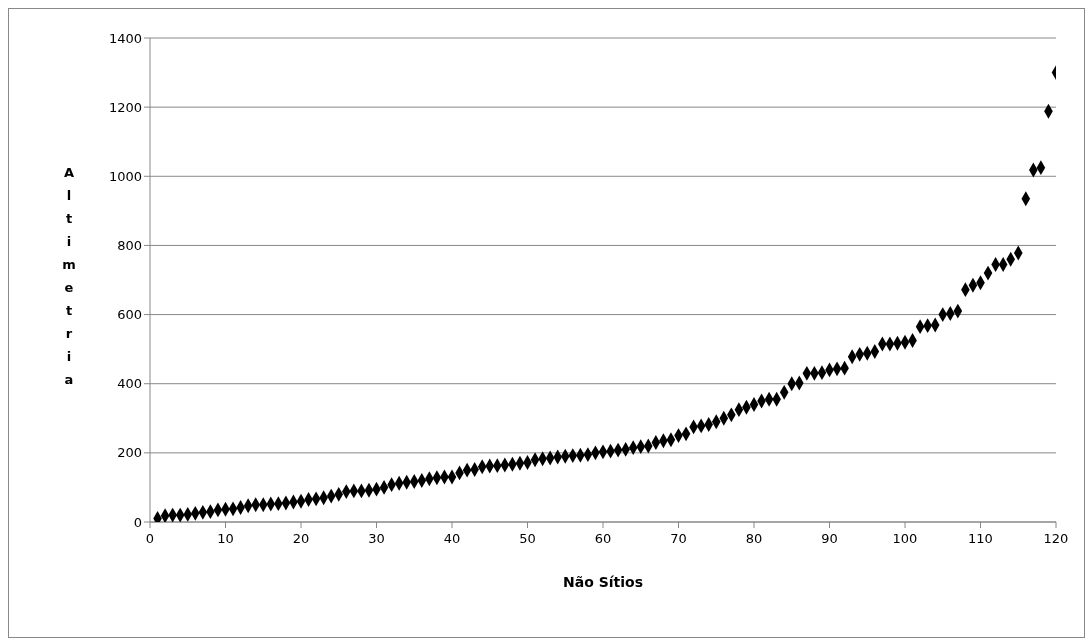  What do you see at coordinates (452, 539) in the screenshot?
I see `x-tick-label: 40` at bounding box center [452, 539].